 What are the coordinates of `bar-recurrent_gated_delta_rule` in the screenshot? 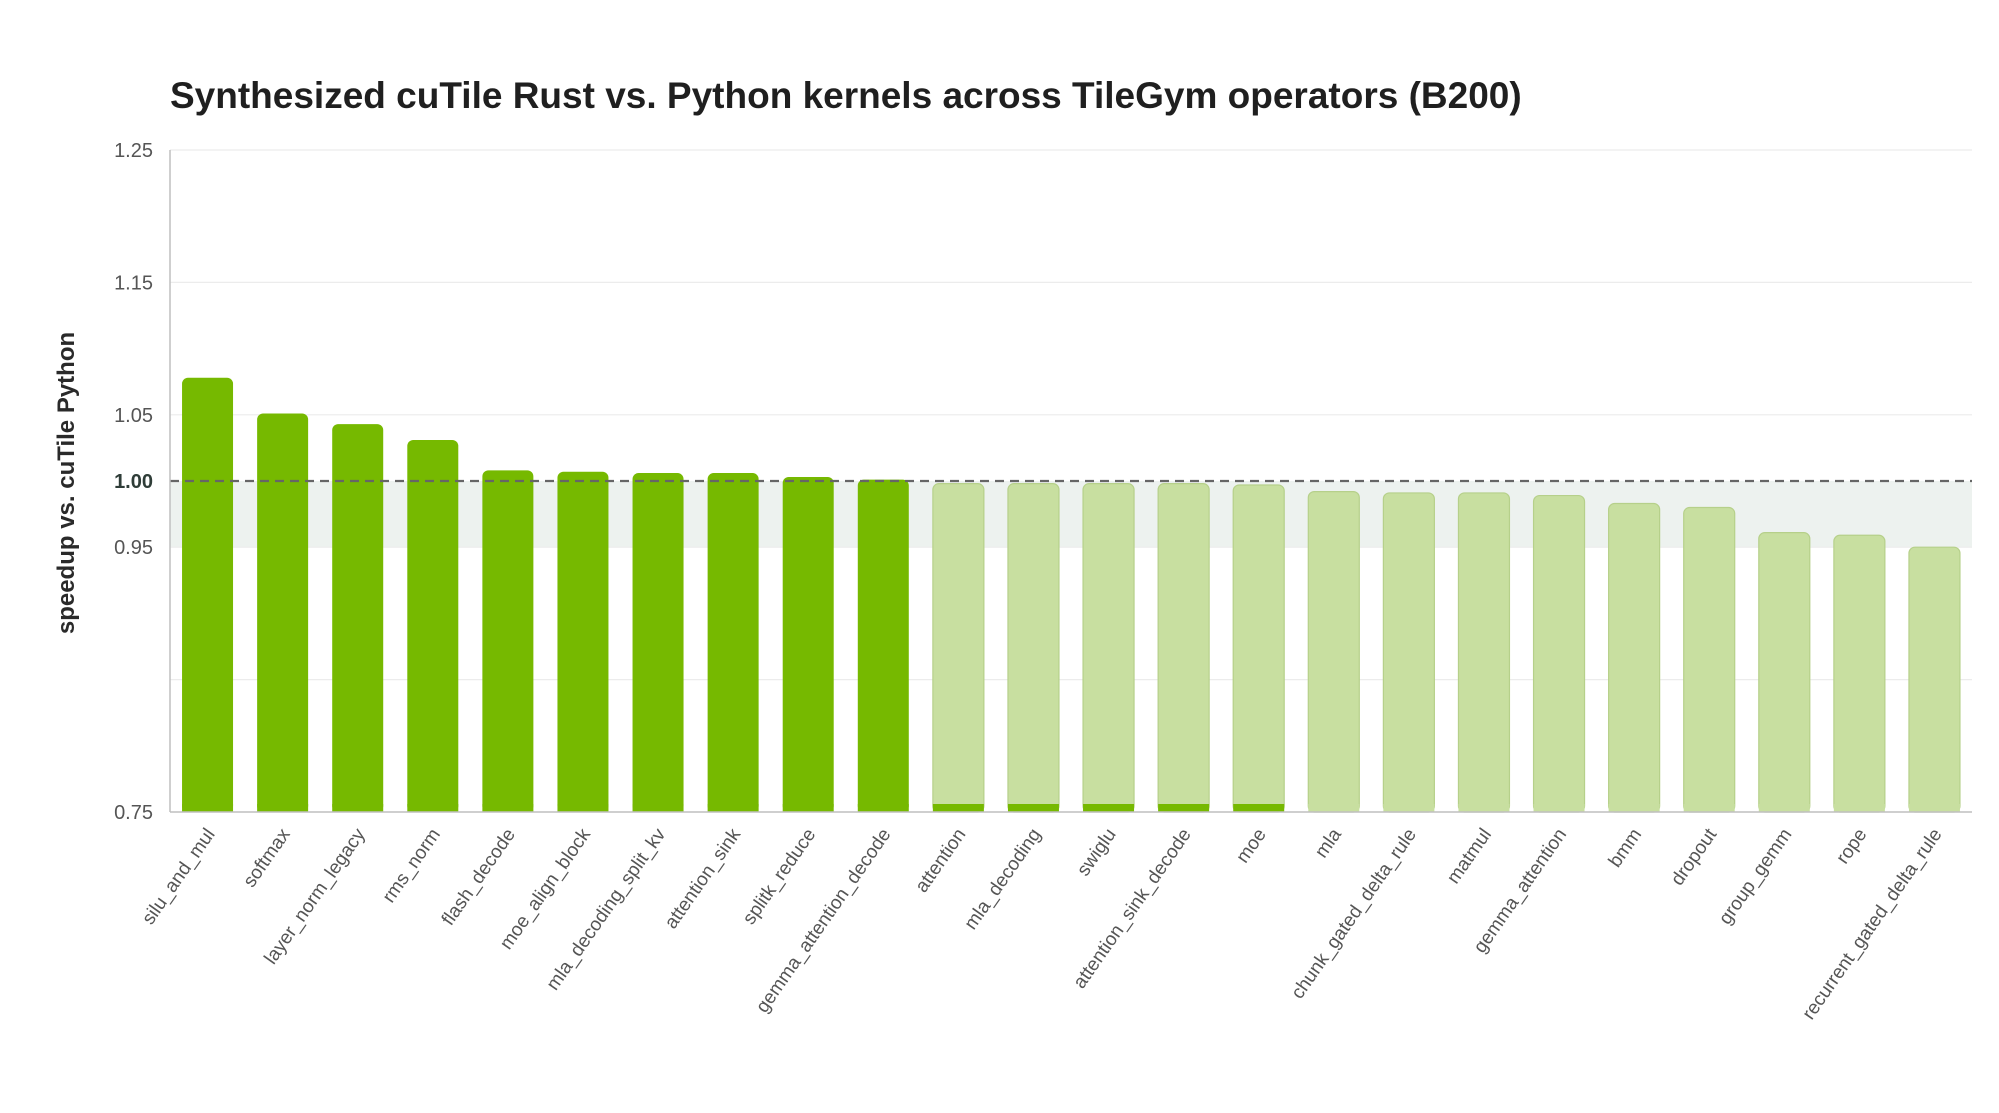 It's located at (1934, 679).